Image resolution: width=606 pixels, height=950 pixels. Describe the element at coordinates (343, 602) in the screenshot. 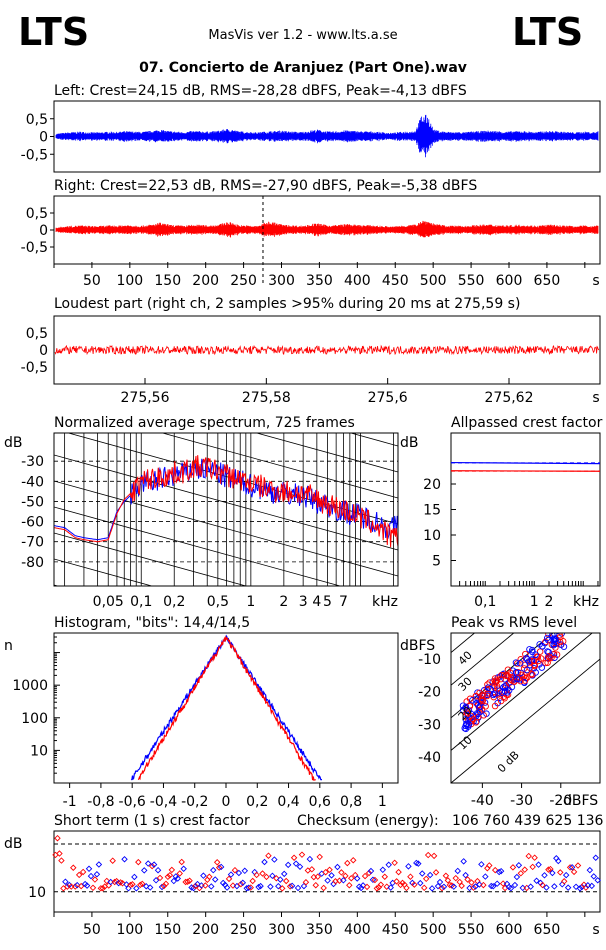

I see `spectrum-x-tick: 7` at that location.